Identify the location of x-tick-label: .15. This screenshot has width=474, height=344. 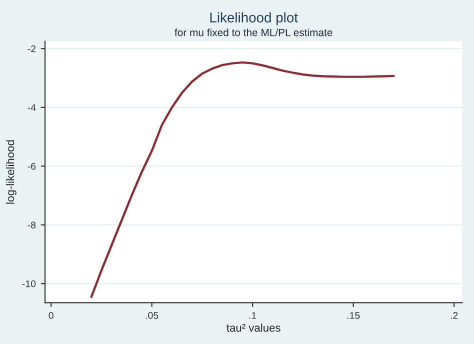
(353, 315).